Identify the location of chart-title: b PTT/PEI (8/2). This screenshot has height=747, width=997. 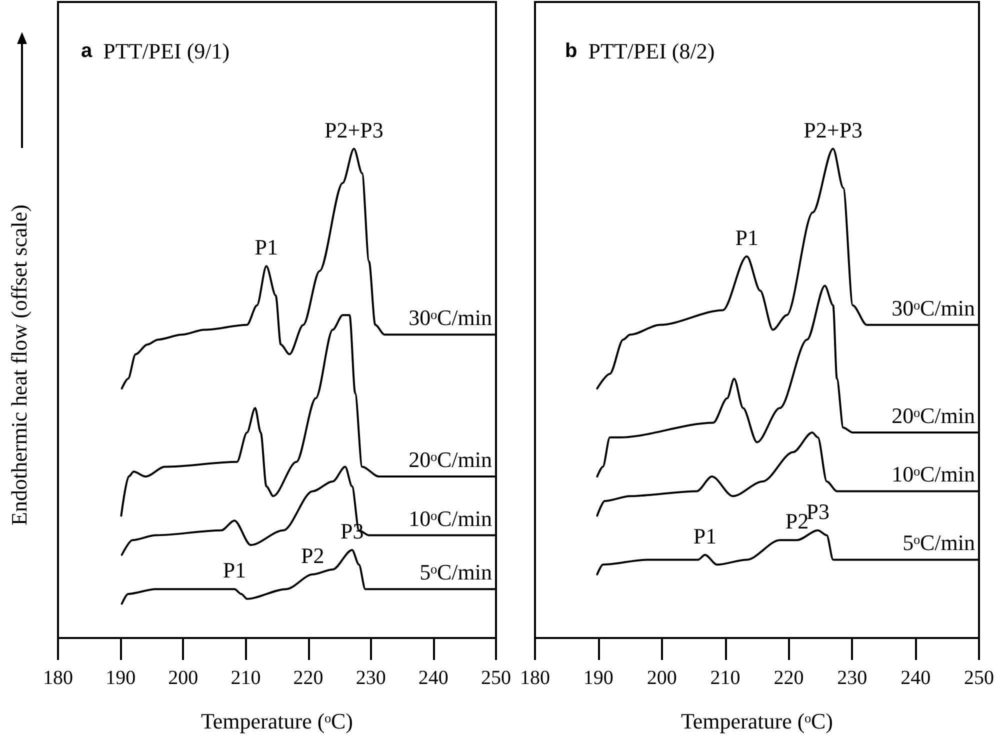
(640, 51).